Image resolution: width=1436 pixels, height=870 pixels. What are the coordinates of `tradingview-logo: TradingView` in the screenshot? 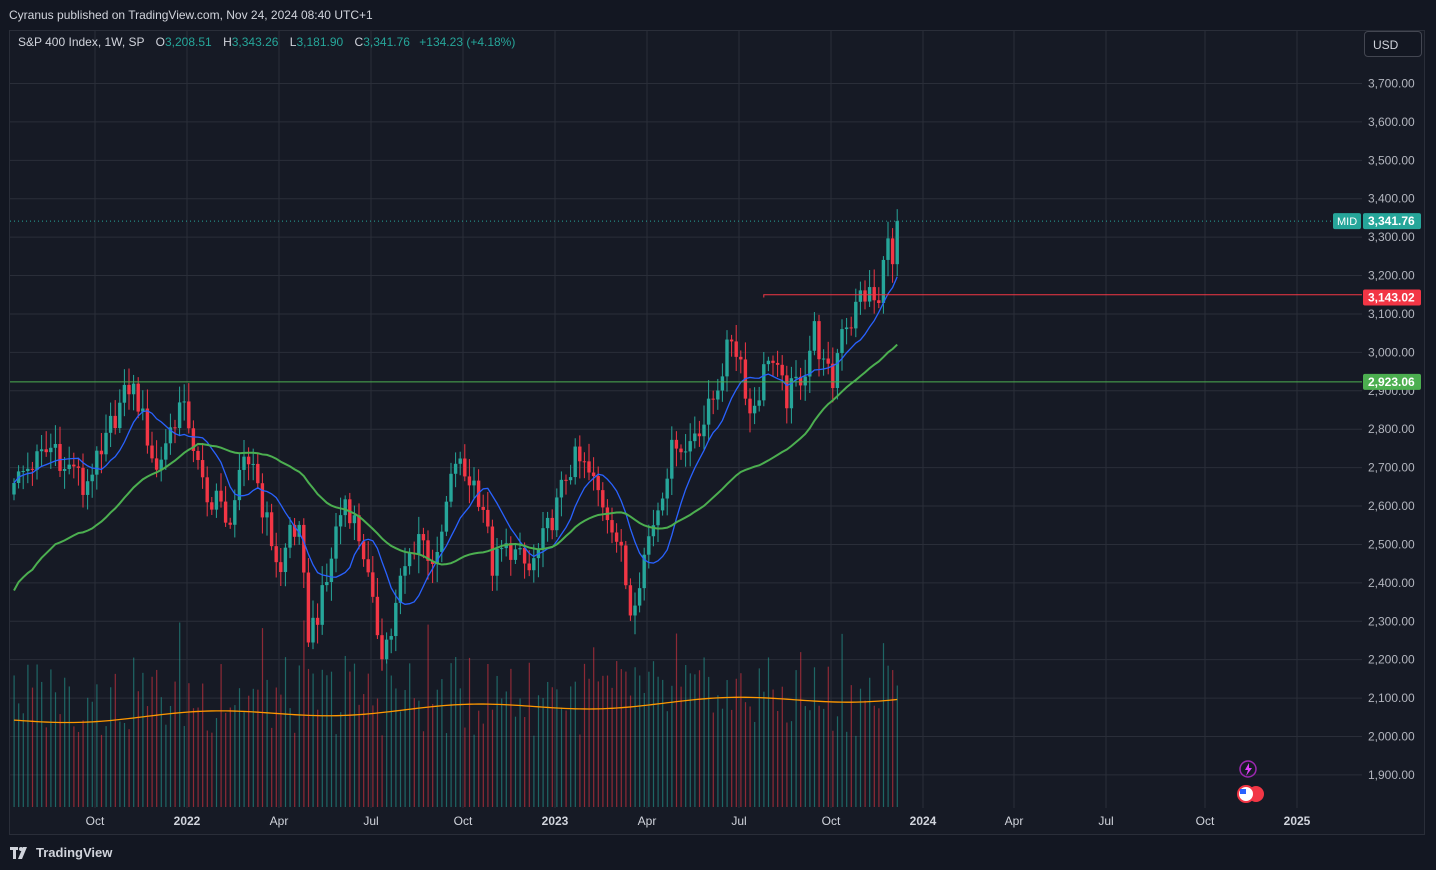 It's located at (61, 852).